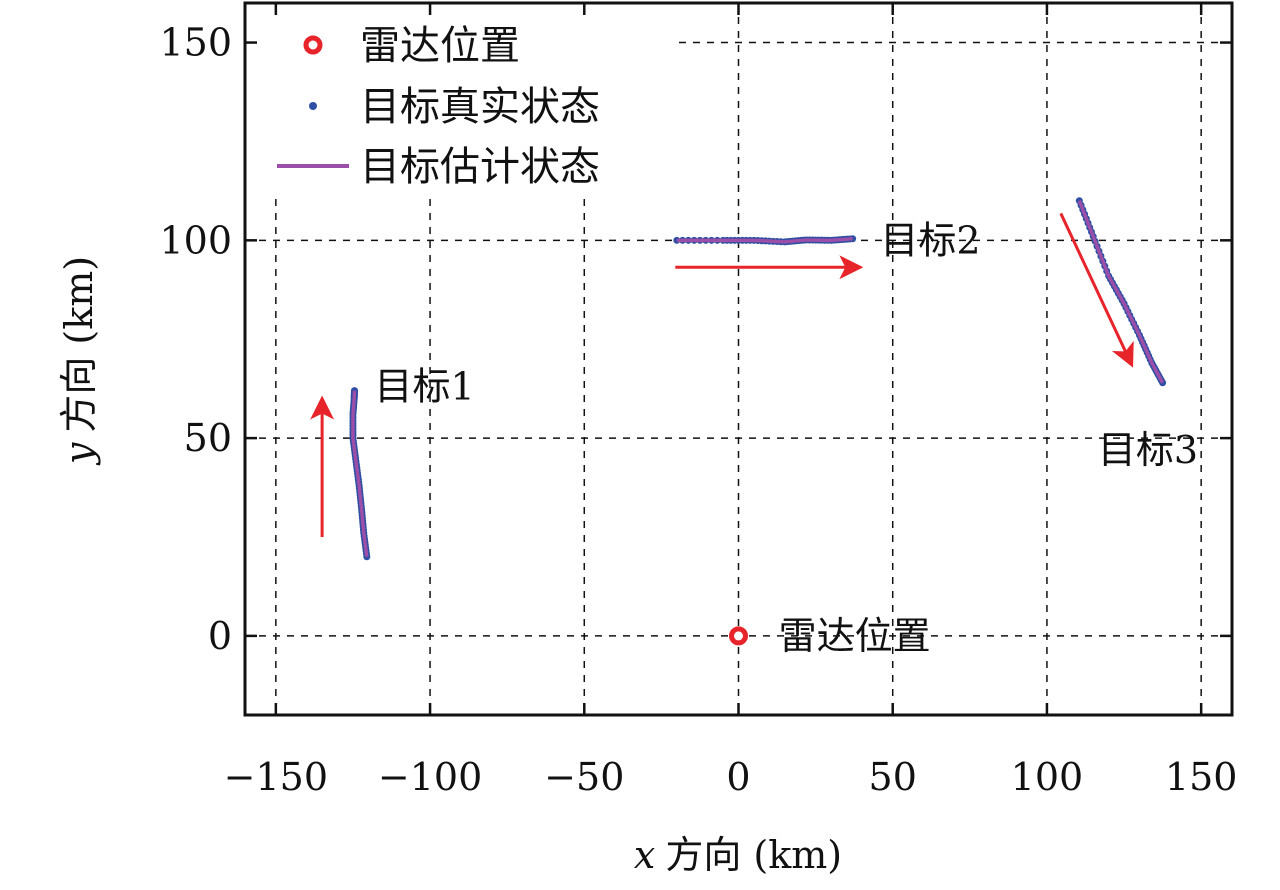  What do you see at coordinates (313, 45) in the screenshot?
I see `legend-radar-icon` at bounding box center [313, 45].